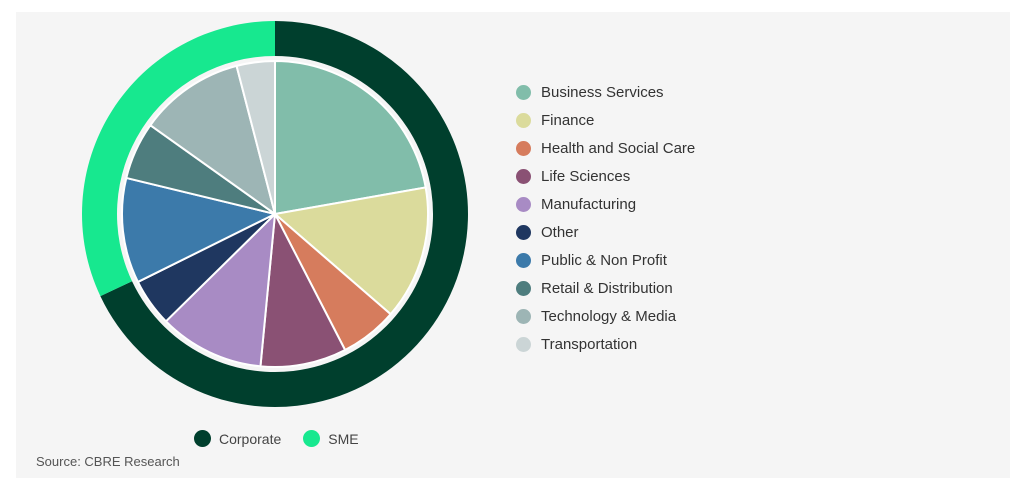 The width and height of the screenshot is (1024, 488). Describe the element at coordinates (108, 461) in the screenshot. I see `source-note: Source: CBRE Research` at that location.